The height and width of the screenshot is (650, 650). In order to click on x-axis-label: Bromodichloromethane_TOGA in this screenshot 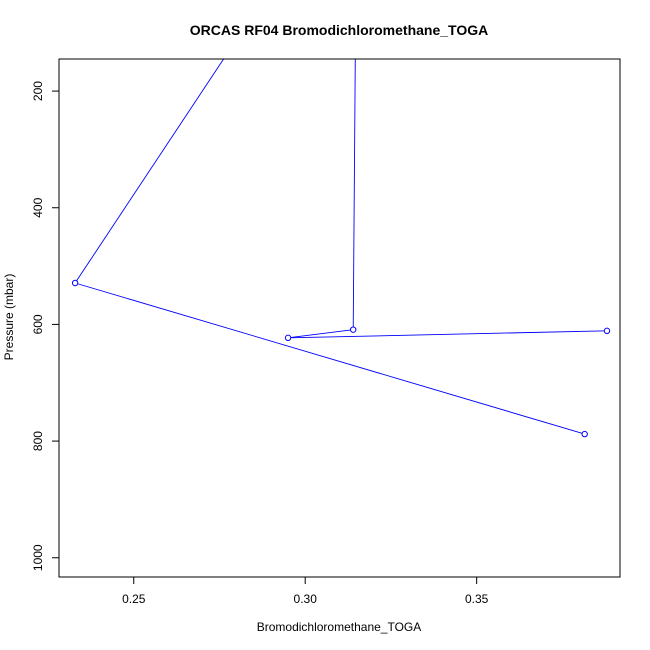, I will do `click(339, 627)`.